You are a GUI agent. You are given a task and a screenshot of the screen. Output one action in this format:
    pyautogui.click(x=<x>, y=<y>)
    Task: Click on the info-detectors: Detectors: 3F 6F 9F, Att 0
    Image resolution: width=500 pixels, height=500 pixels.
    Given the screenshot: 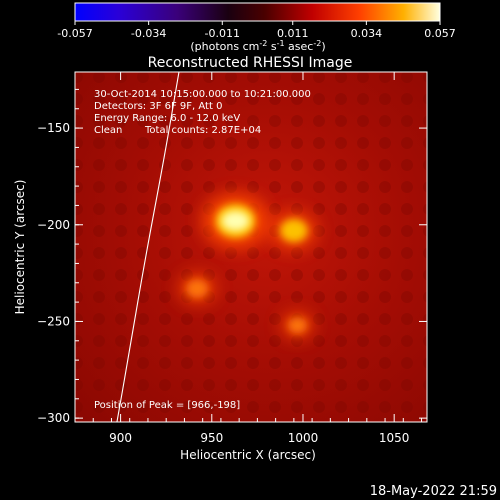 What is the action you would take?
    pyautogui.click(x=158, y=106)
    